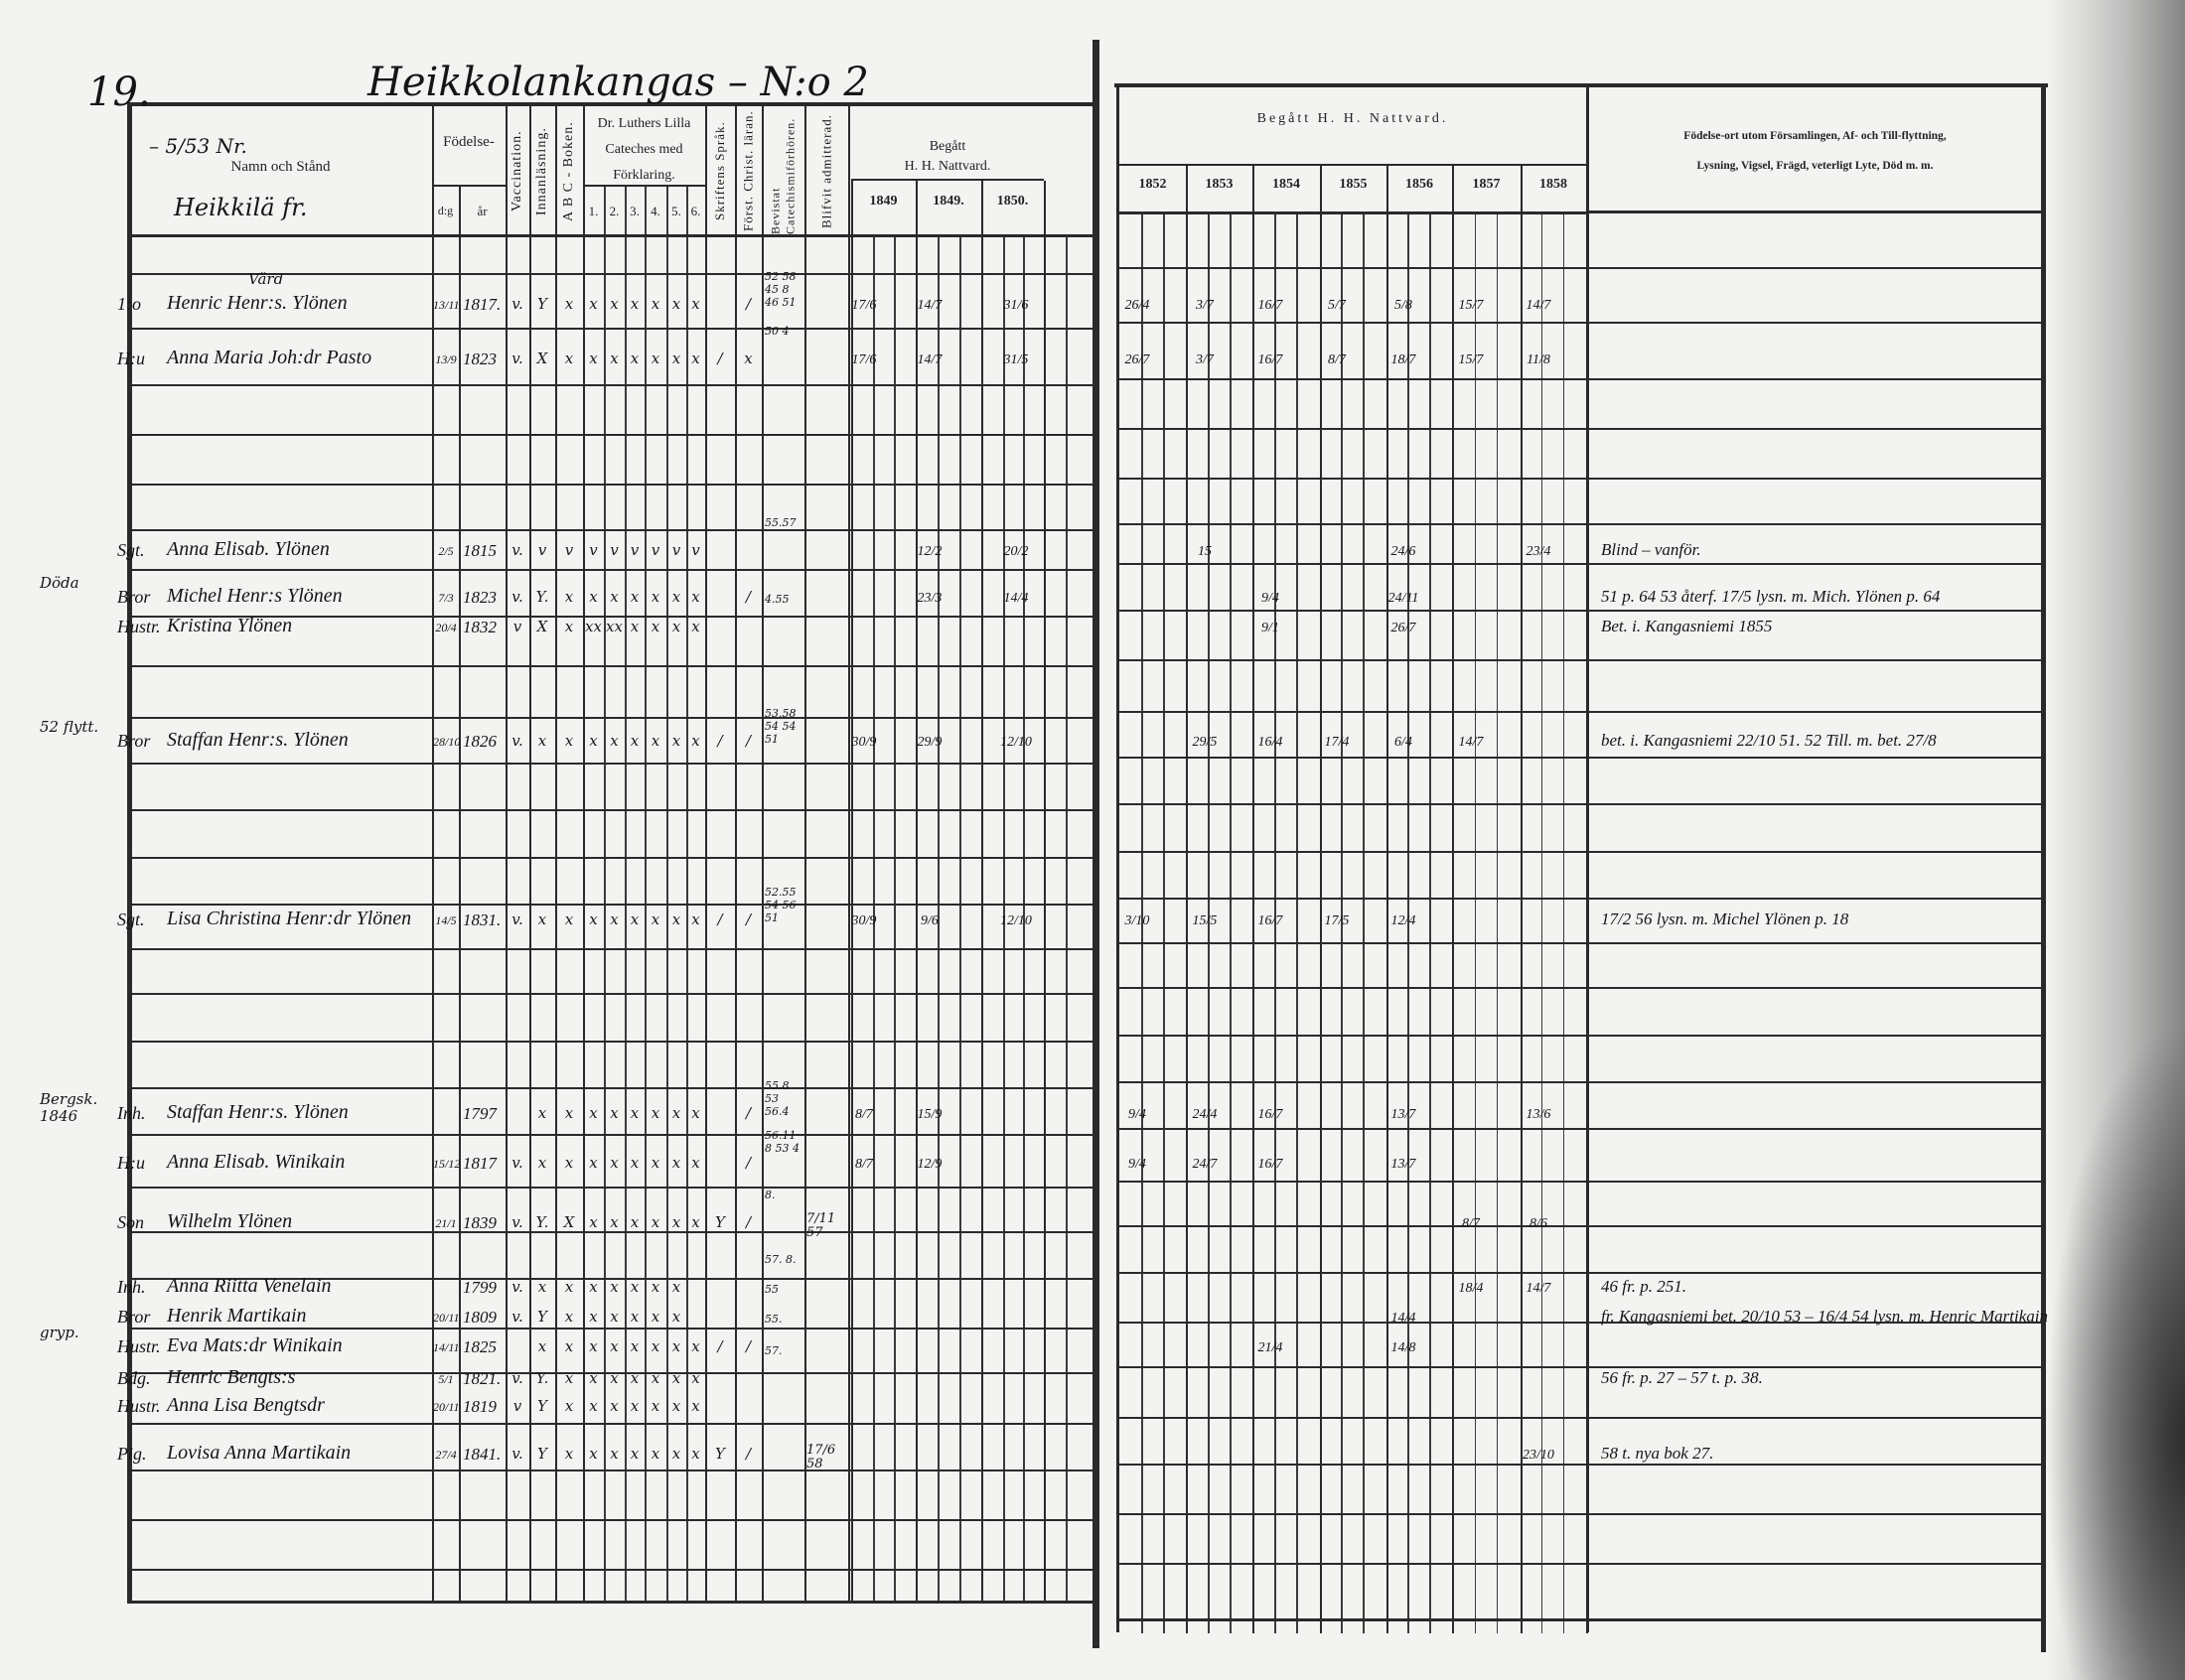  Describe the element at coordinates (131, 1113) in the screenshot. I see `person-title: Inh.` at that location.